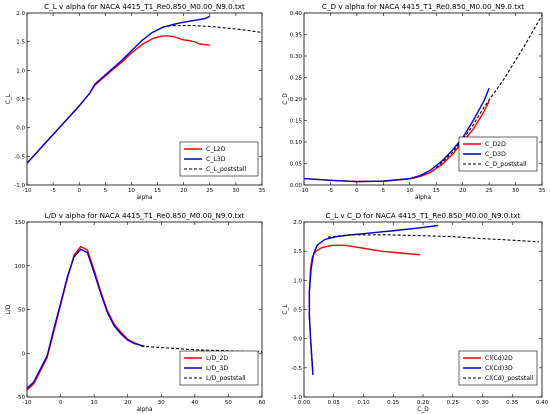 This screenshot has width=550, height=414. Describe the element at coordinates (482, 403) in the screenshot. I see `x-tick-label: 0.30` at that location.